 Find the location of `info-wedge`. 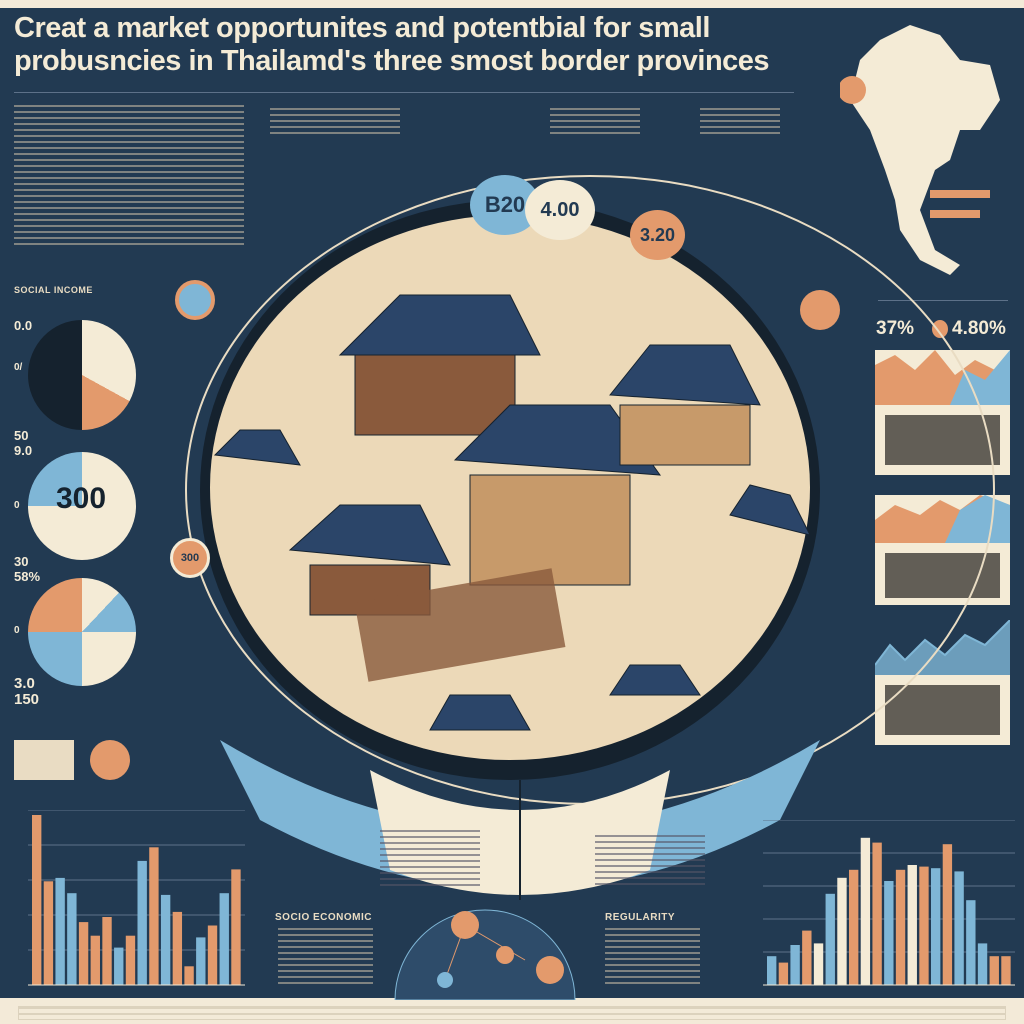

info-wedge is located at coordinates (520, 820).